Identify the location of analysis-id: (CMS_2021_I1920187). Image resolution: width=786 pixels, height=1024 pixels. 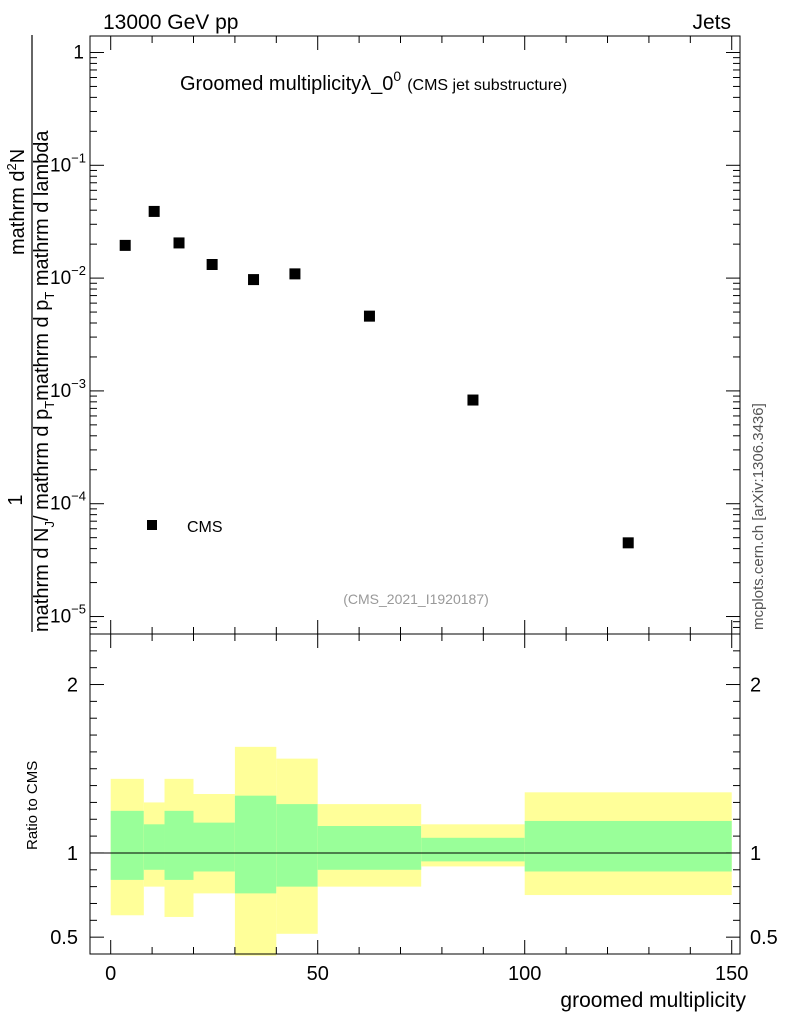
(416, 599).